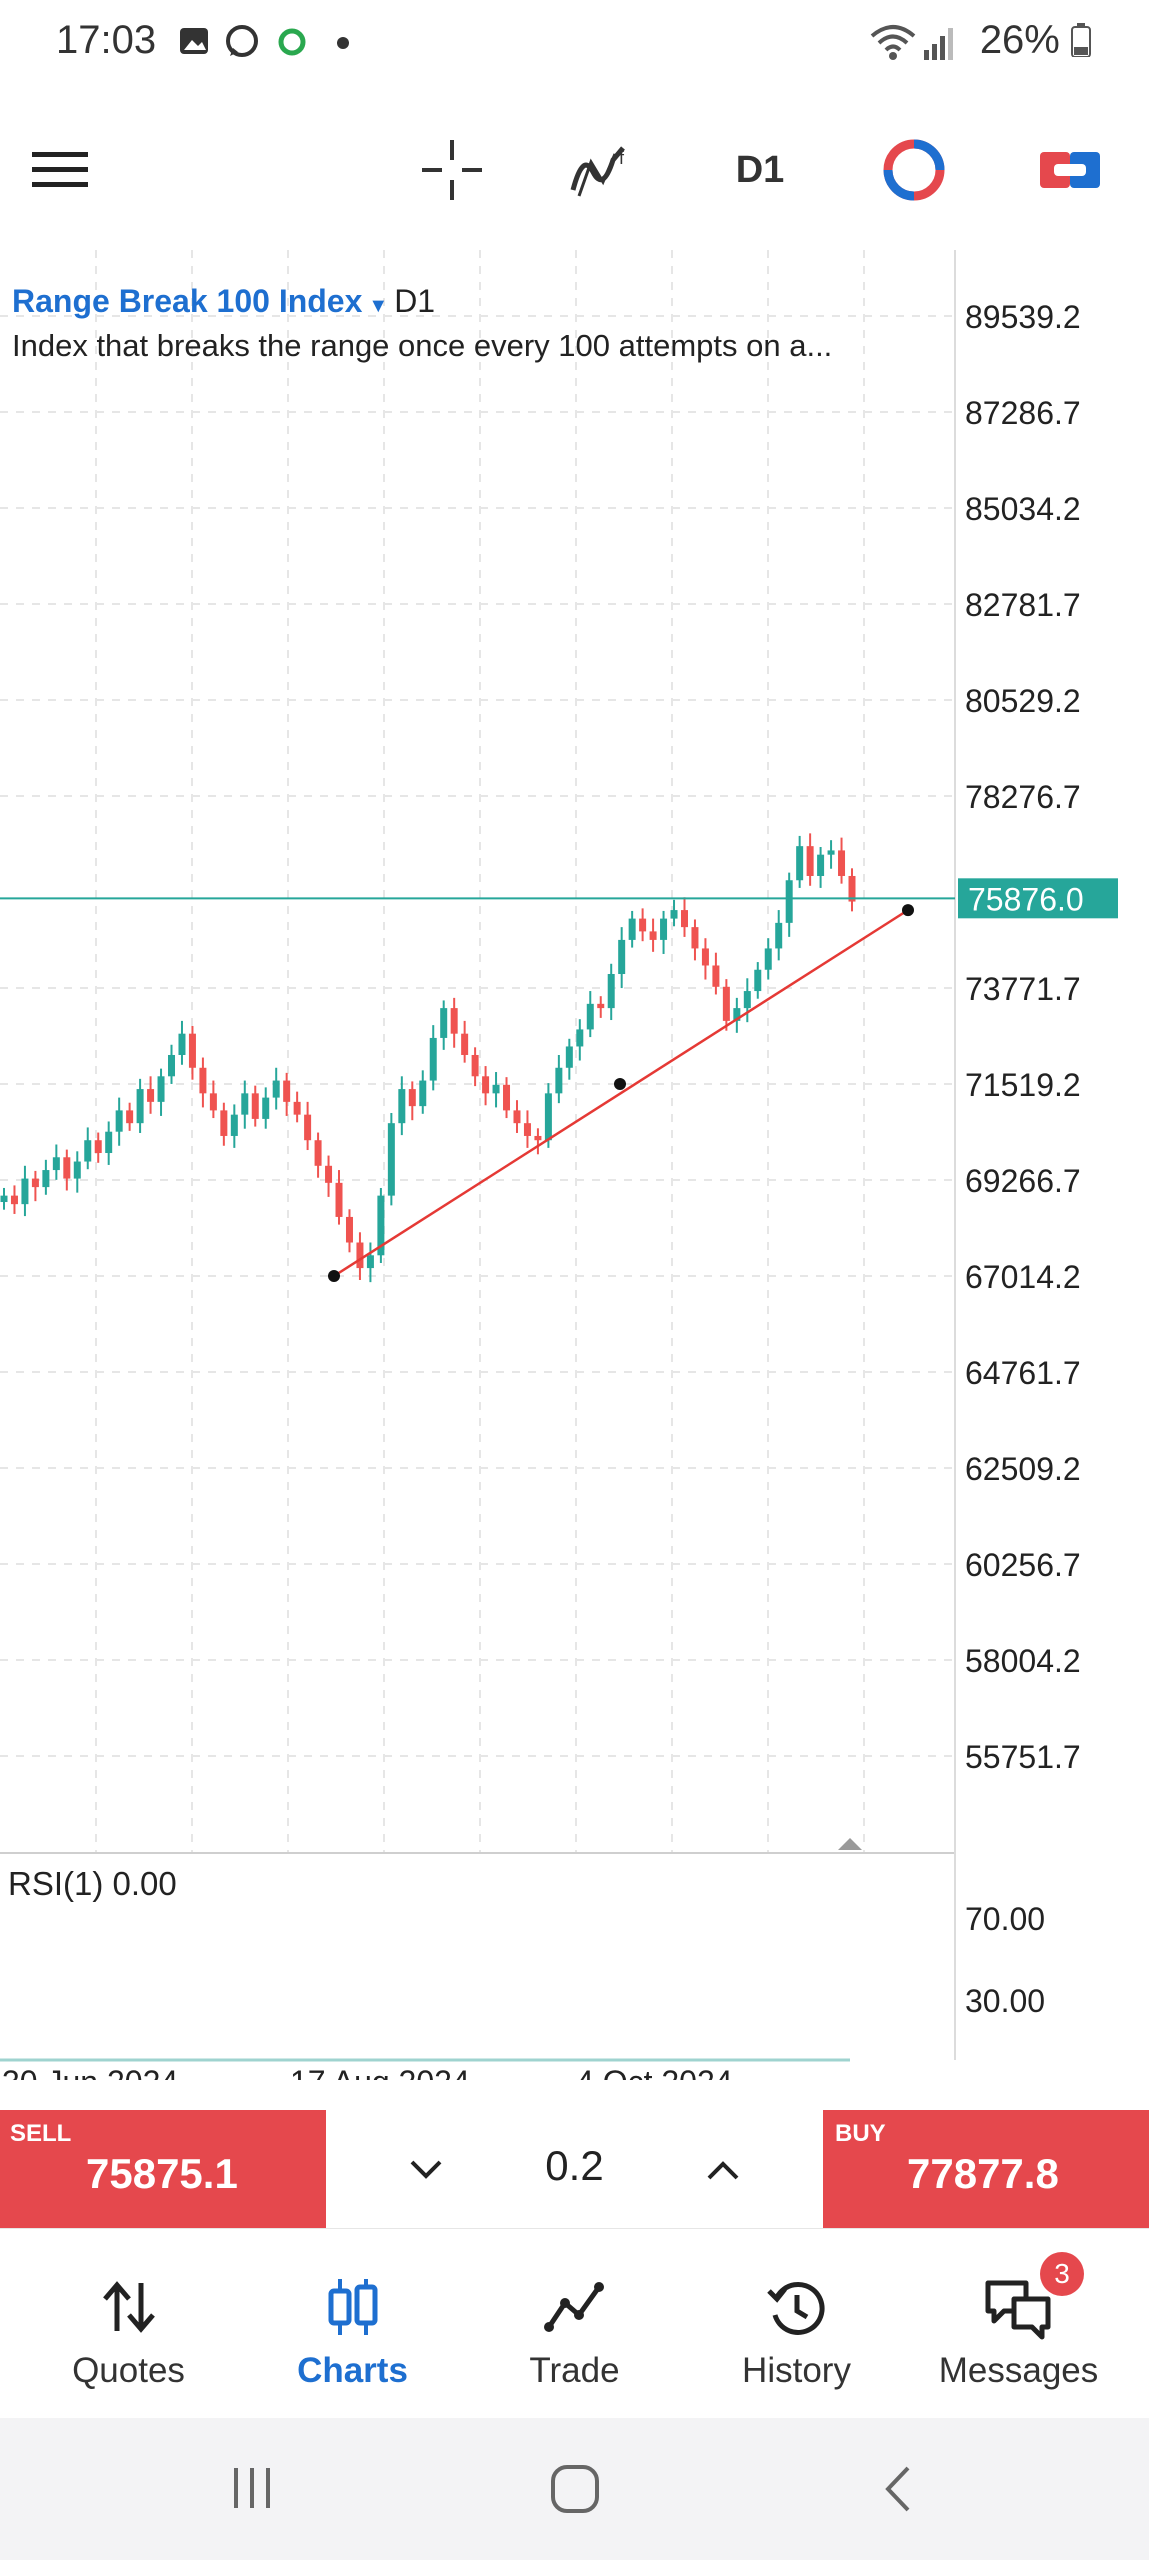  I want to click on nav-charts-label: Charts, so click(352, 2370).